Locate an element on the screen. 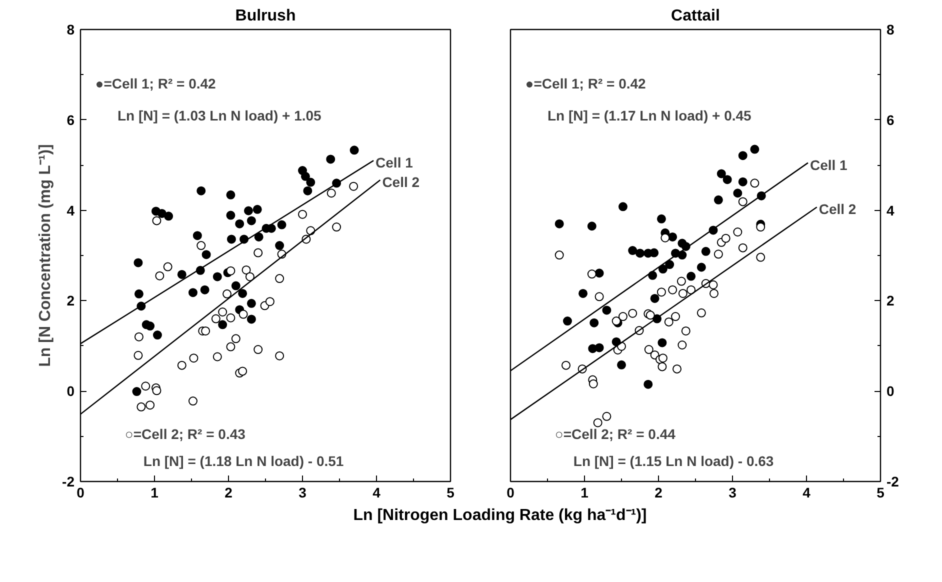 Image resolution: width=942 pixels, height=582 pixels. annotation: Ln [N] = (1.17 Ln N load) + 0.45 is located at coordinates (650, 115).